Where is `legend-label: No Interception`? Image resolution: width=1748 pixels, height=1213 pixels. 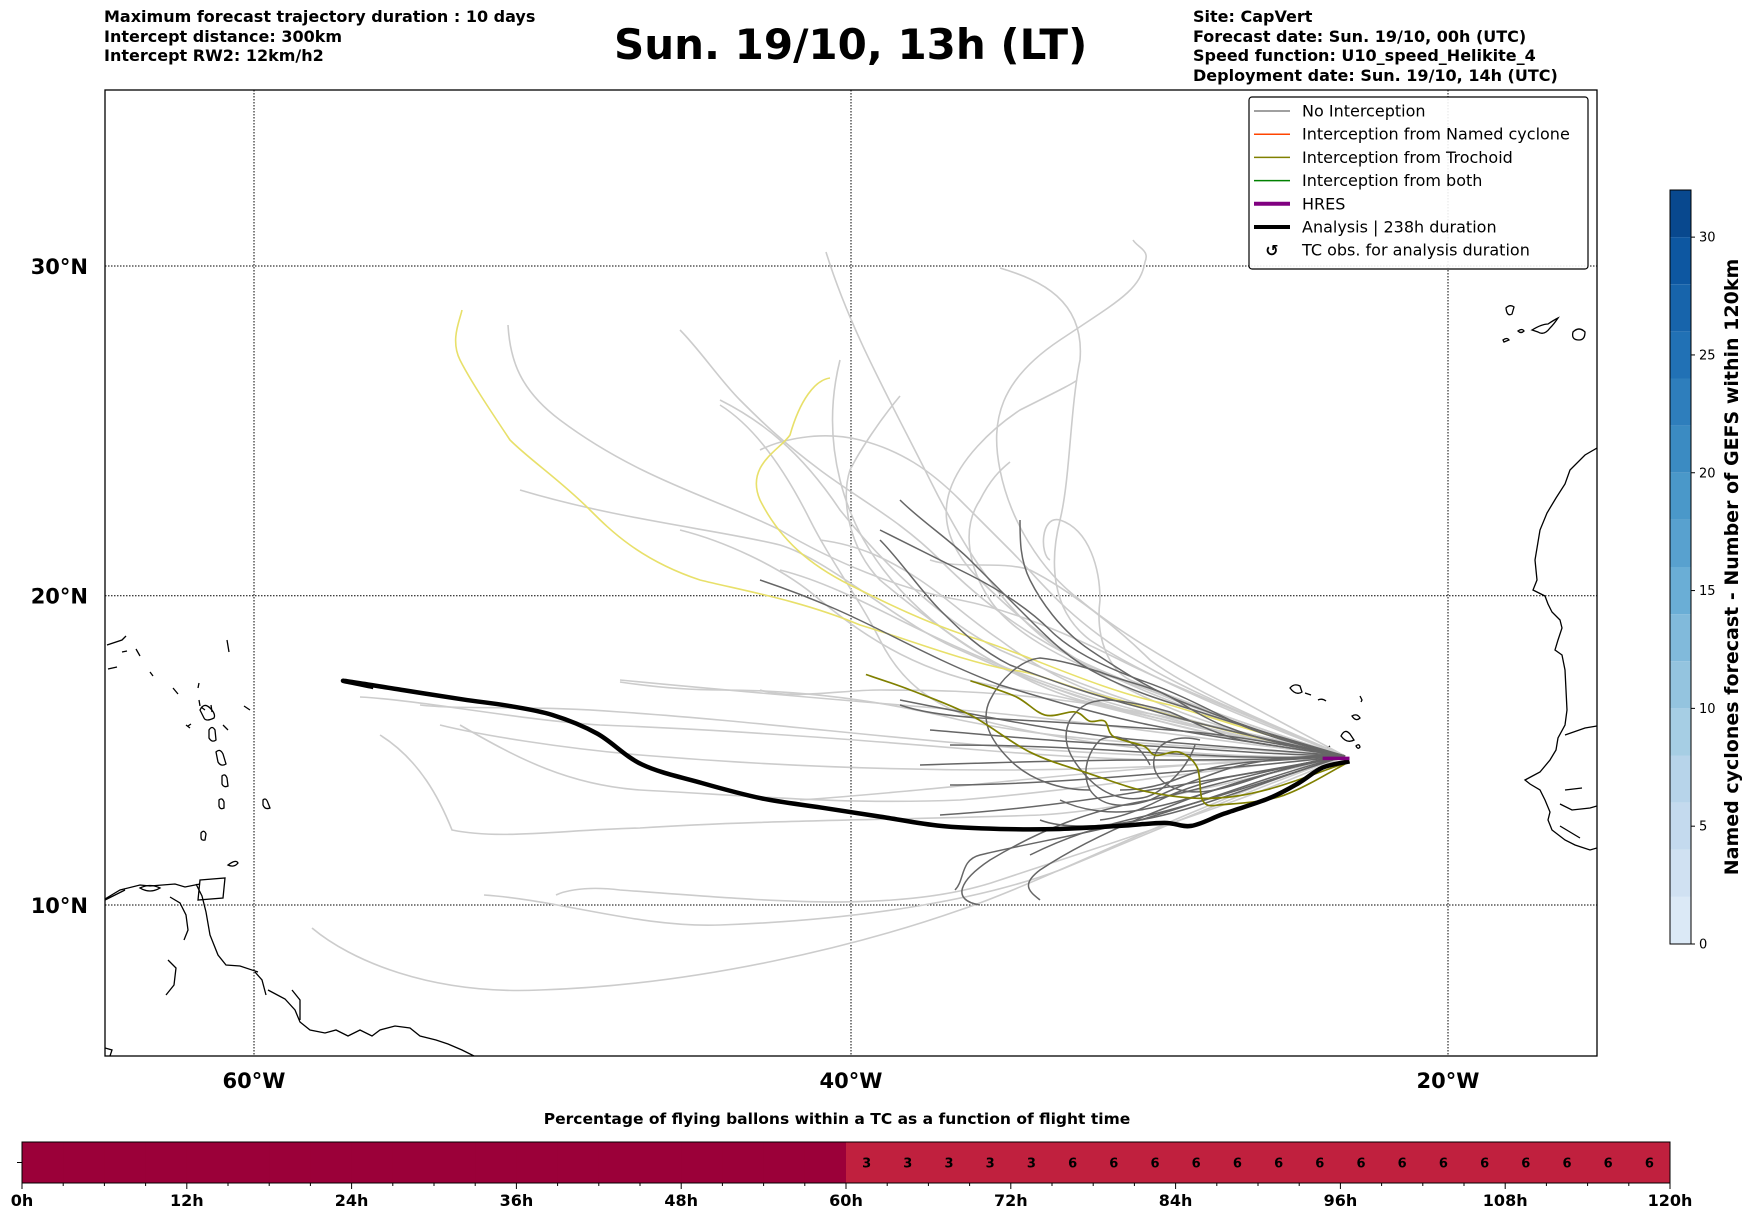
legend-label: No Interception is located at coordinates (1364, 111).